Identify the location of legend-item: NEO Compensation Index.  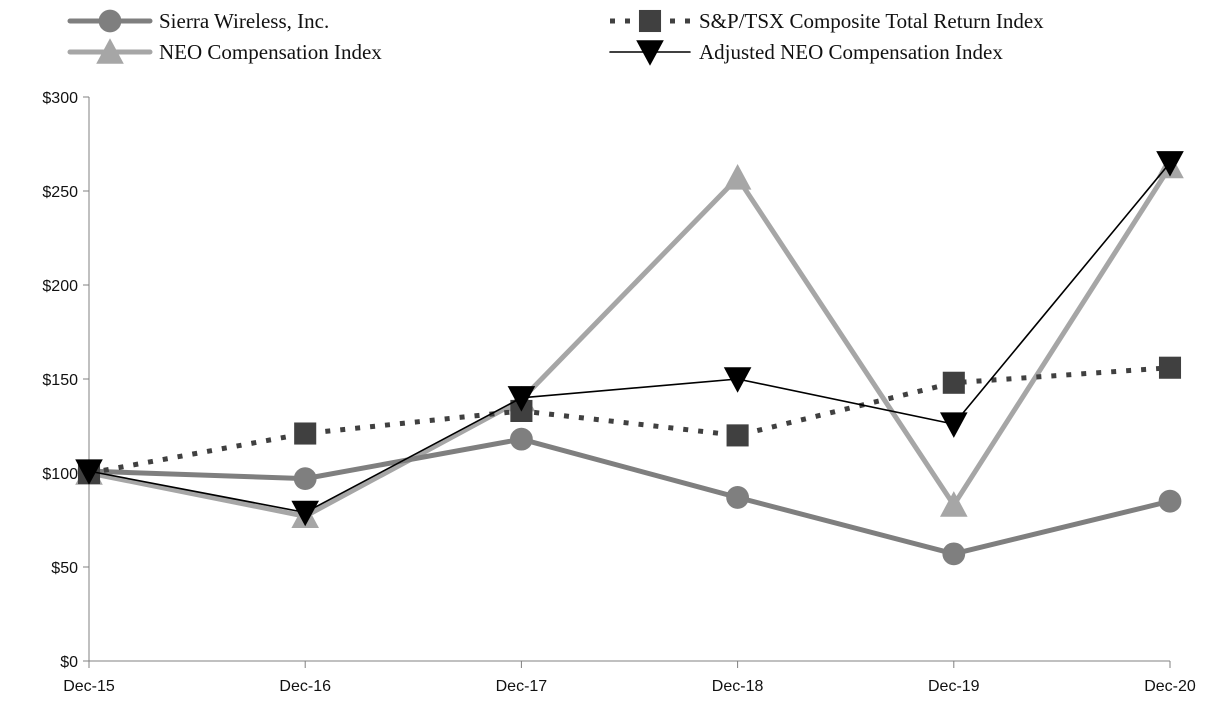
(224, 51).